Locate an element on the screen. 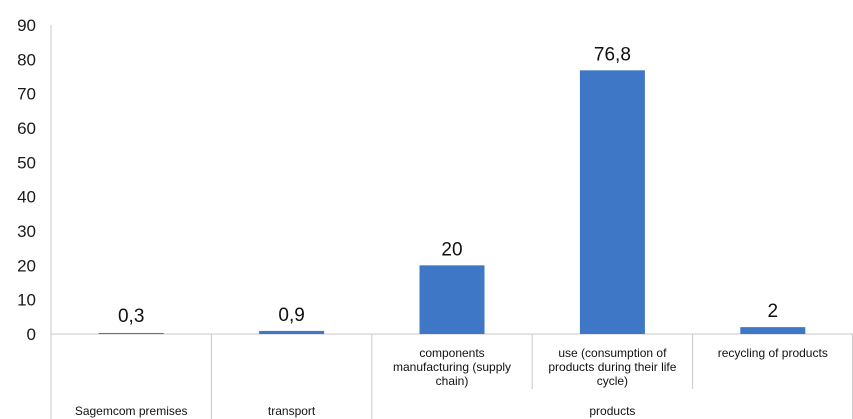  group-label: transport is located at coordinates (292, 411).